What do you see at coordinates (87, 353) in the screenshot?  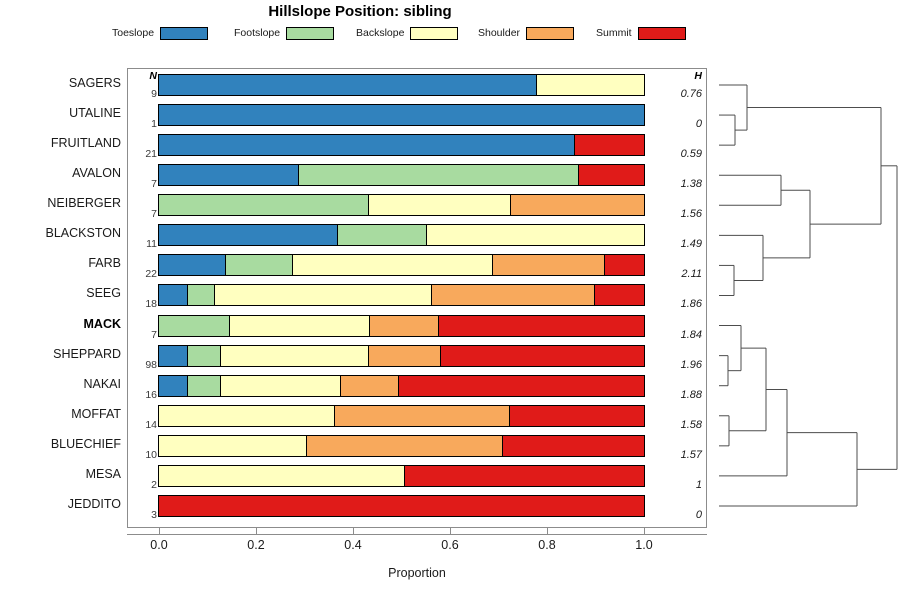 I see `row-label-sheppard: SHEPPARD` at bounding box center [87, 353].